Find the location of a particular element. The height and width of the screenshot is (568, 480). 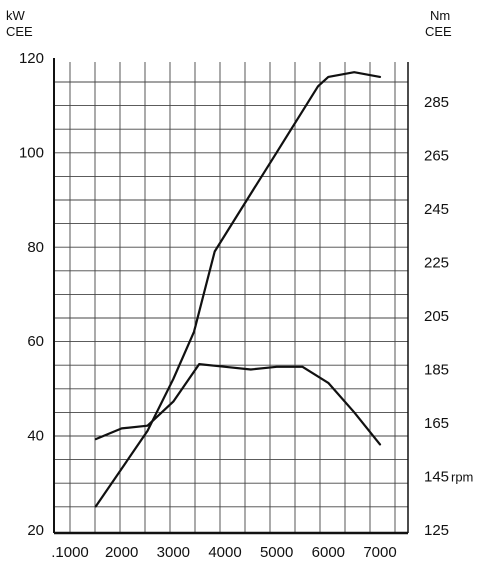

right-tick-label: 165 is located at coordinates (436, 423).